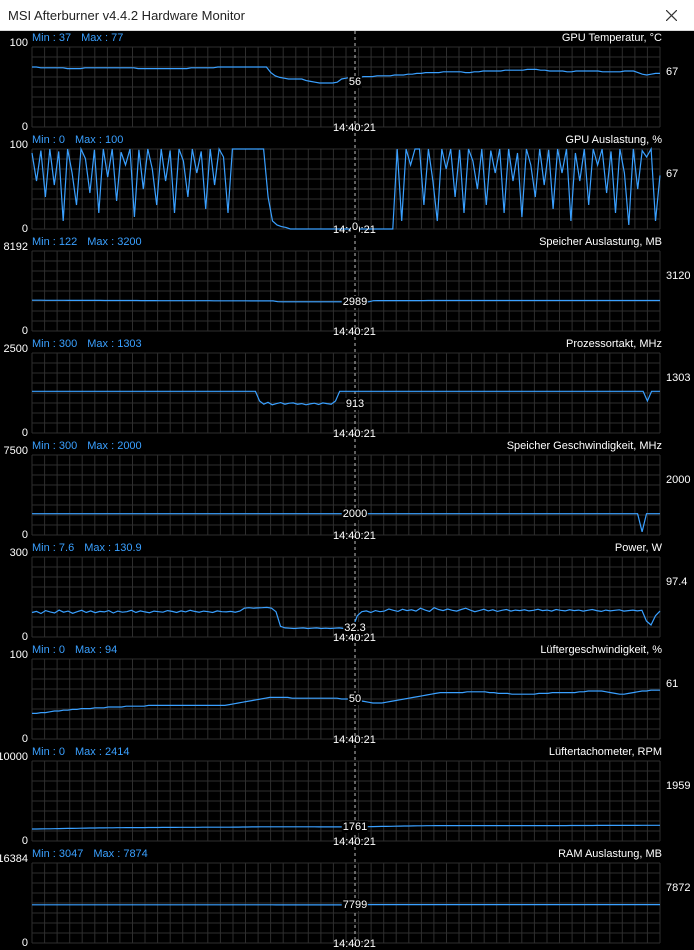 Image resolution: width=694 pixels, height=950 pixels. What do you see at coordinates (600, 242) in the screenshot?
I see `graph-title: Speicher Auslastung, MB` at bounding box center [600, 242].